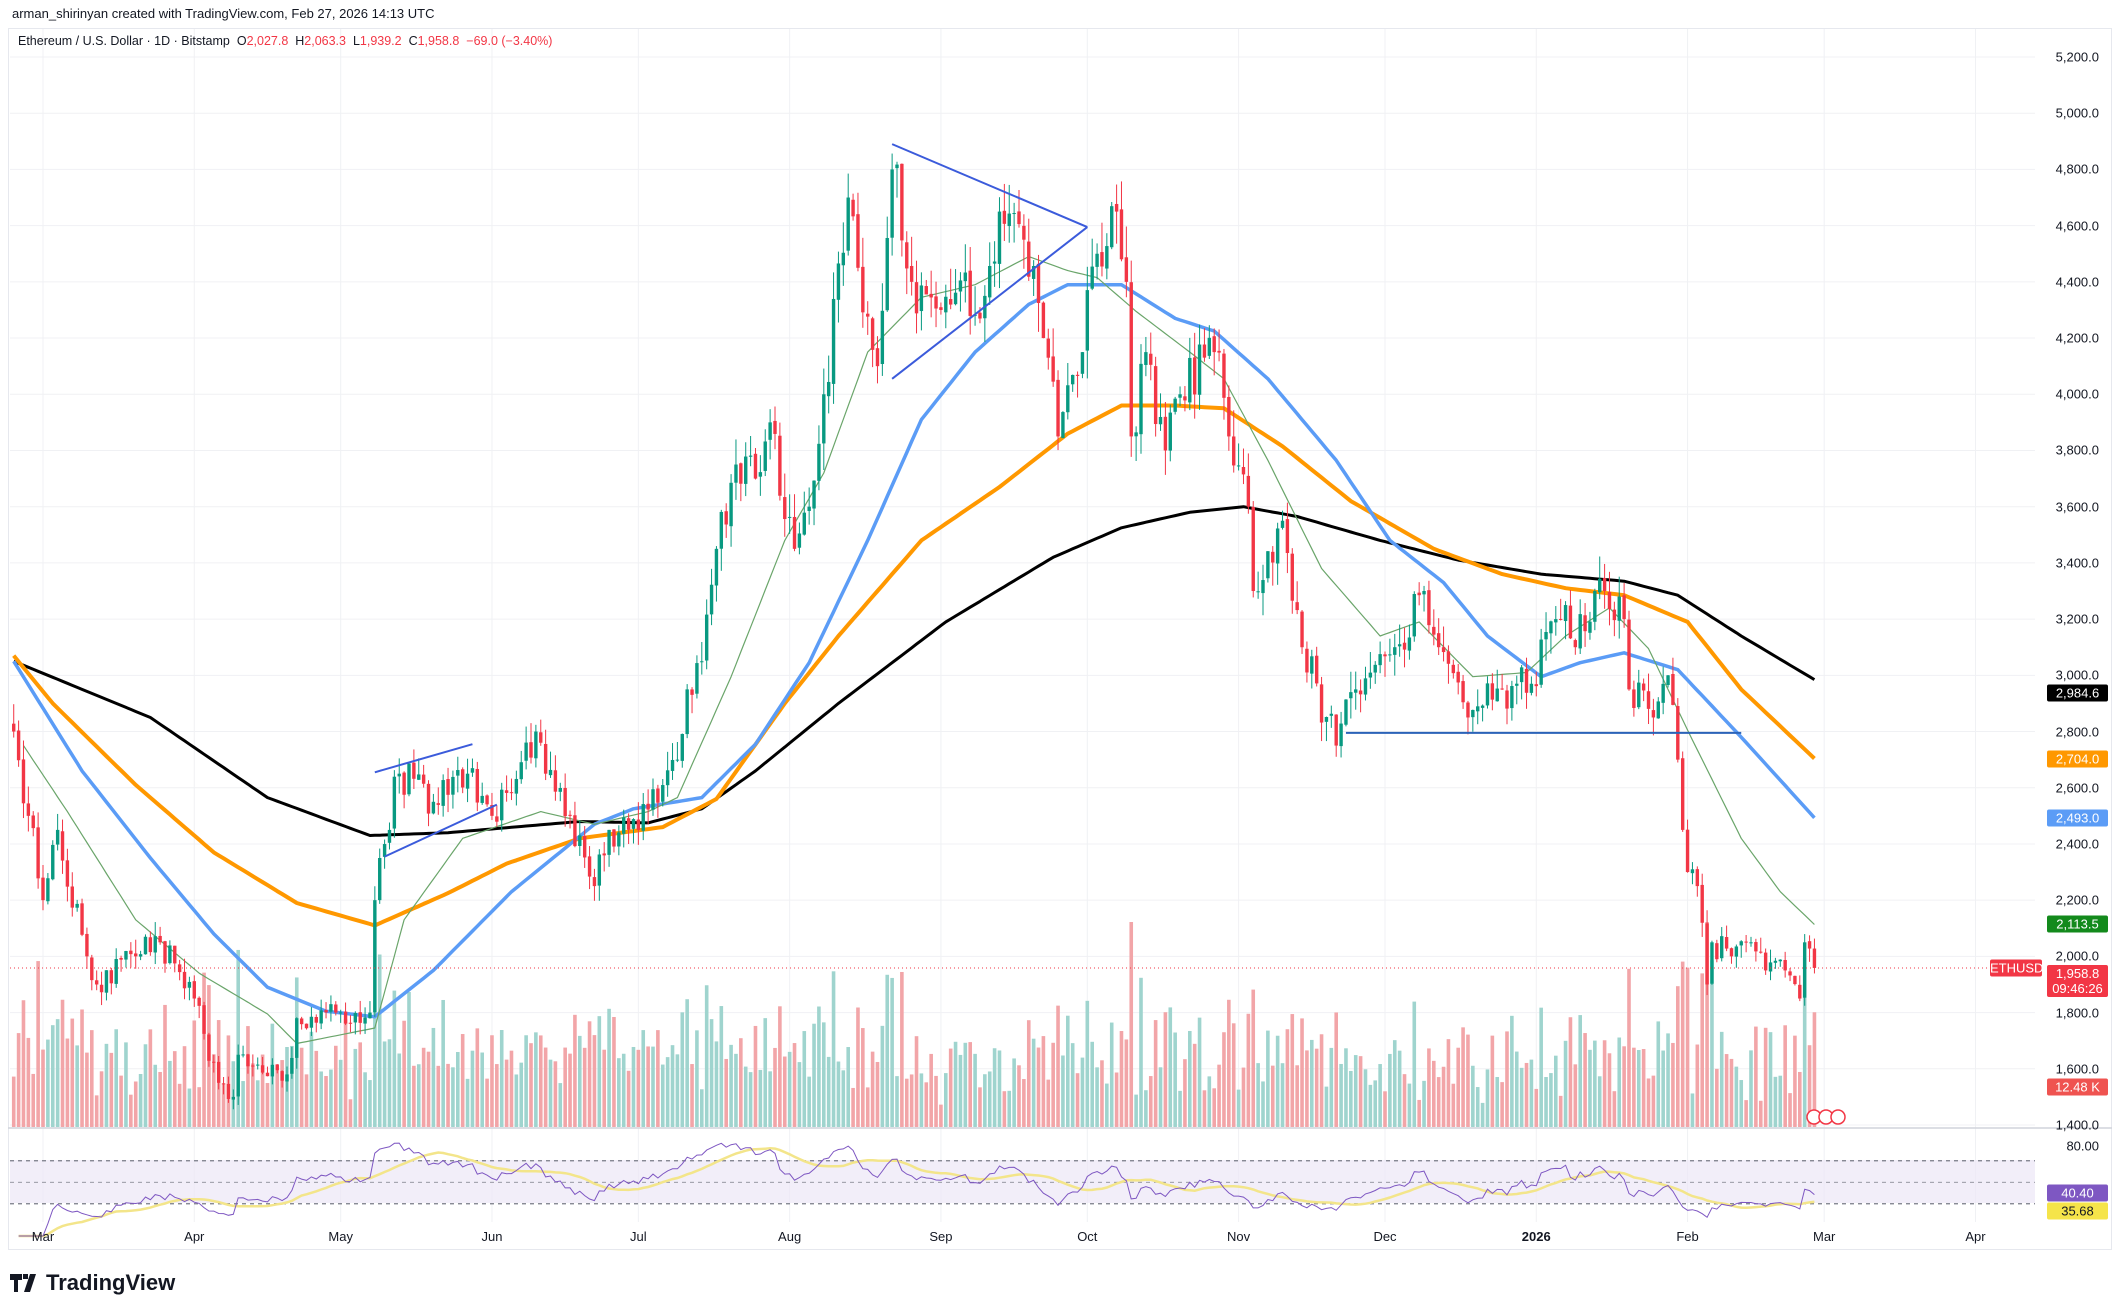  I want to click on channel-upper, so click(423, 758).